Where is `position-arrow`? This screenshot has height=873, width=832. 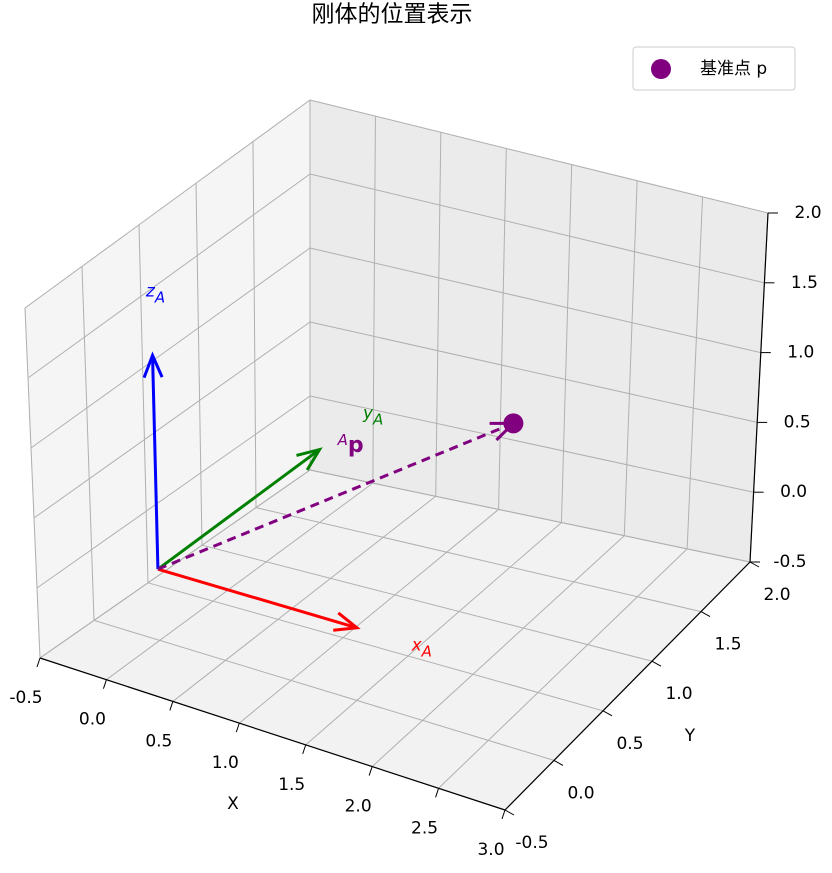
position-arrow is located at coordinates (335, 496).